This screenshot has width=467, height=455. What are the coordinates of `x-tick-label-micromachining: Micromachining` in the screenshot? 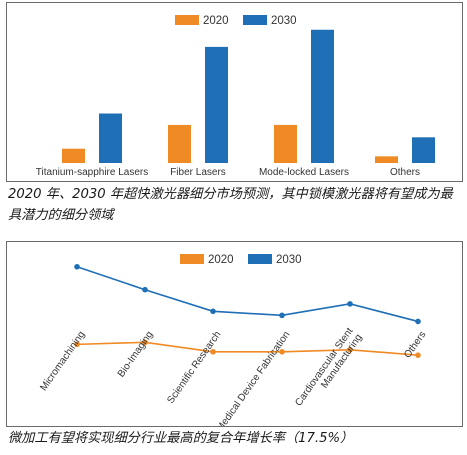 It's located at (62, 361).